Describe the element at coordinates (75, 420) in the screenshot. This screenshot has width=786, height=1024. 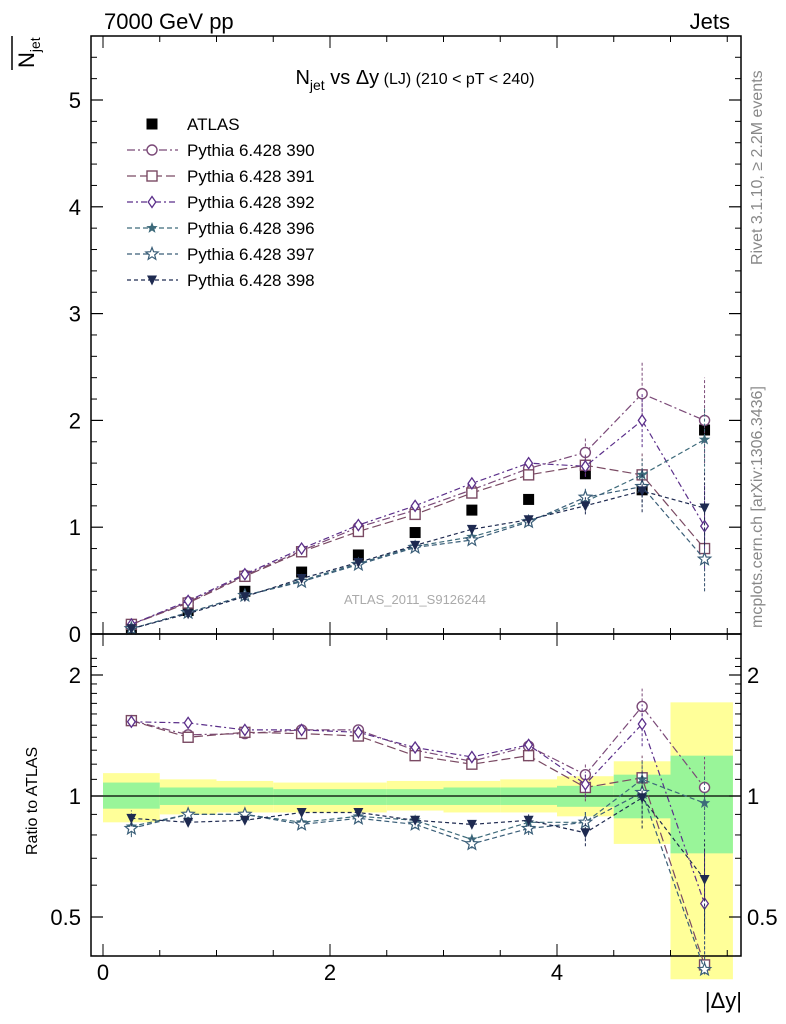
I see `main-y-tick-label: 2` at that location.